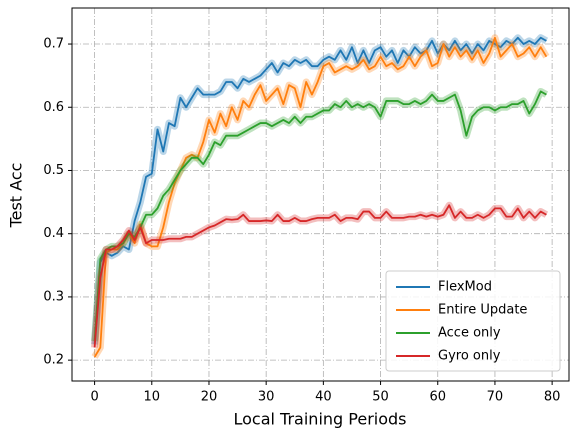 The image size is (577, 439). Describe the element at coordinates (465, 287) in the screenshot. I see `legend-label: FlexMod` at that location.